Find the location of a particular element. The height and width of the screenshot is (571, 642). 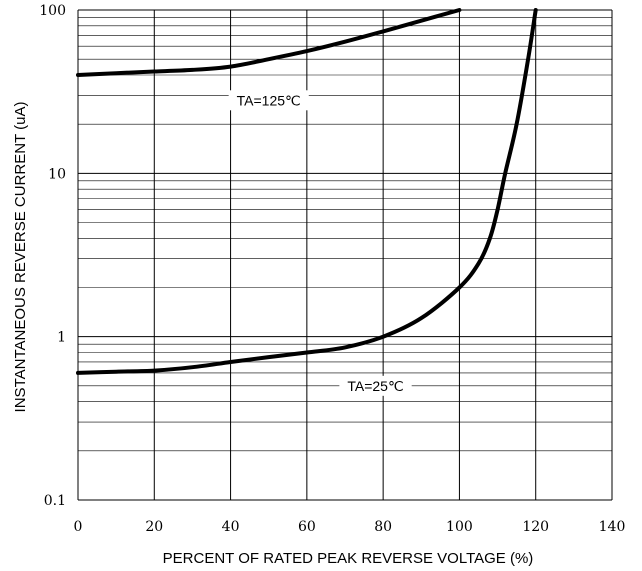

y-axis-label: INSTANTANEOUS REVERSE CURRENT (uA) is located at coordinates (20, 257).